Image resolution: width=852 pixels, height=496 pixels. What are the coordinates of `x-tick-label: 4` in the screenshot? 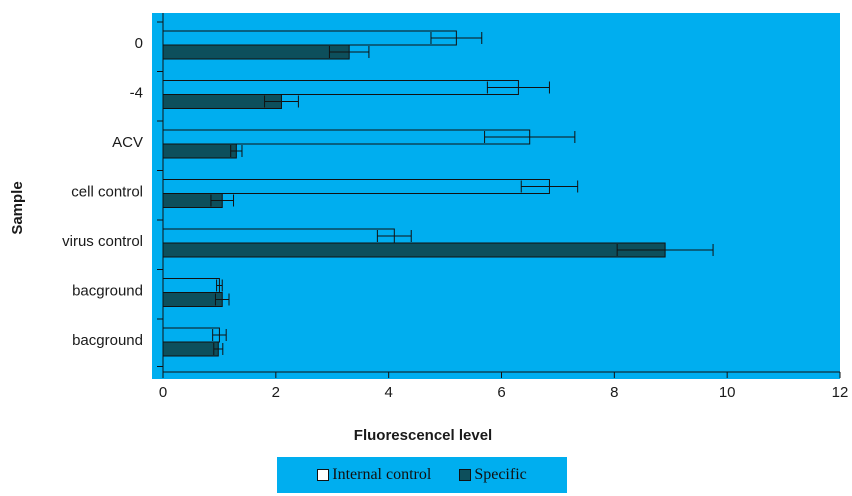 It's located at (388, 392).